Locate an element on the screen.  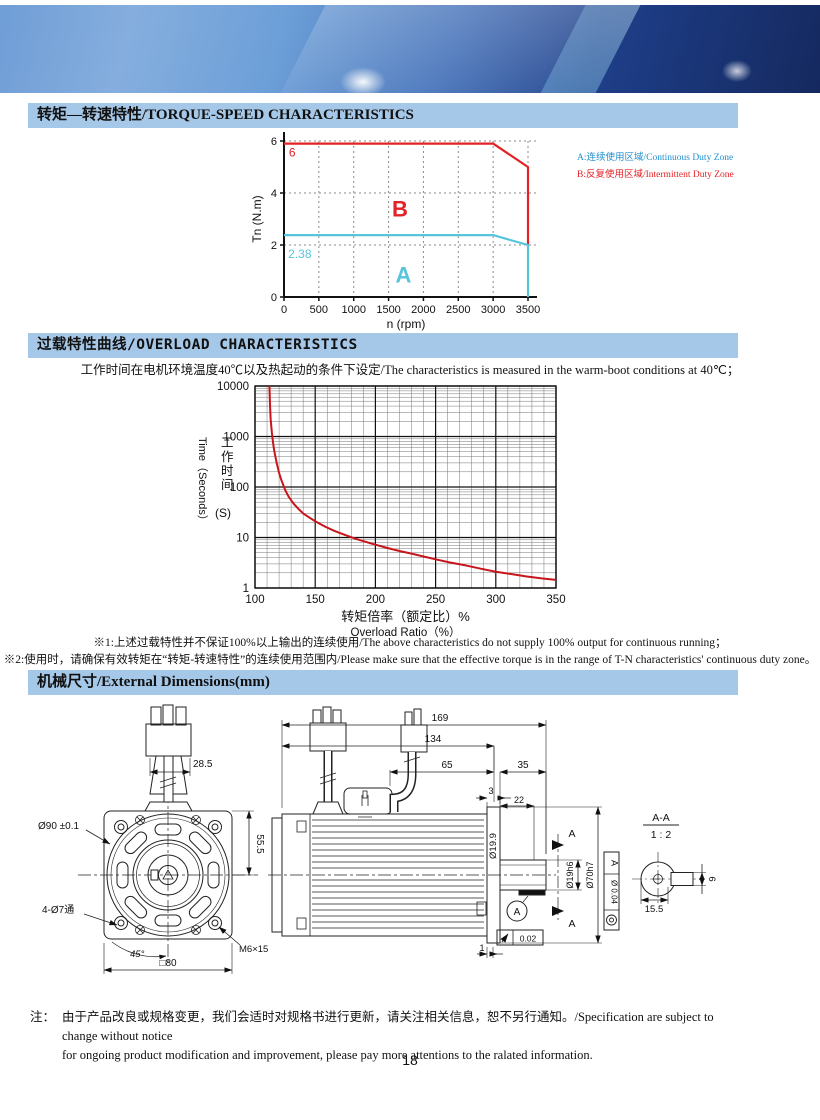
section-aa-labels: A-A 1 : 2 15.5 6 is located at coordinates (681, 863).